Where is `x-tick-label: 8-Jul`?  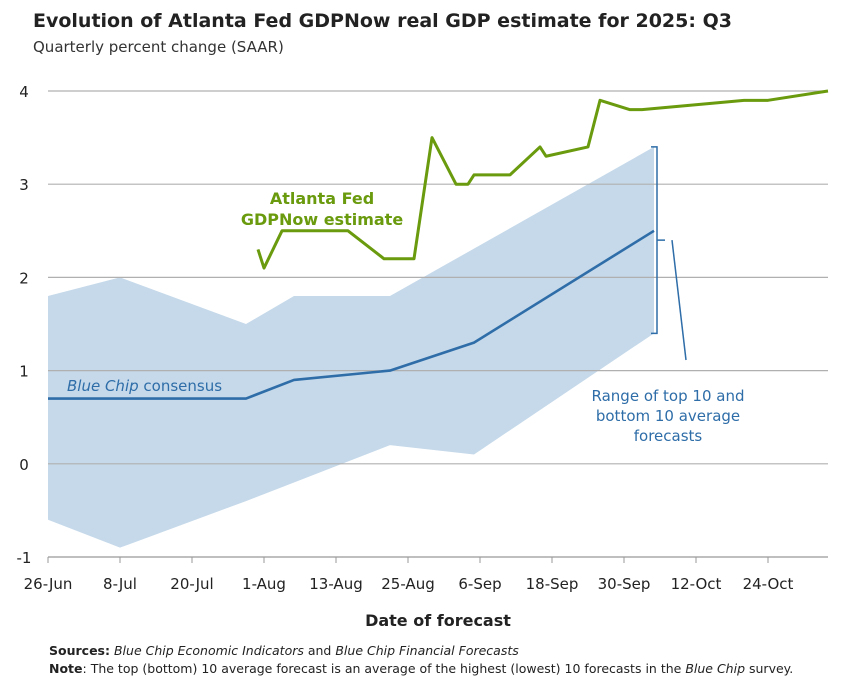
x-tick-label: 8-Jul is located at coordinates (120, 584).